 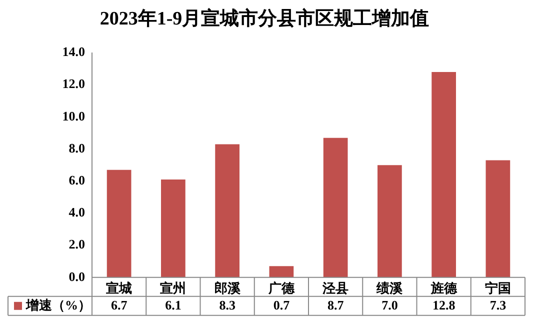 What do you see at coordinates (76, 180) in the screenshot?
I see `y-tick-label: 6.0` at bounding box center [76, 180].